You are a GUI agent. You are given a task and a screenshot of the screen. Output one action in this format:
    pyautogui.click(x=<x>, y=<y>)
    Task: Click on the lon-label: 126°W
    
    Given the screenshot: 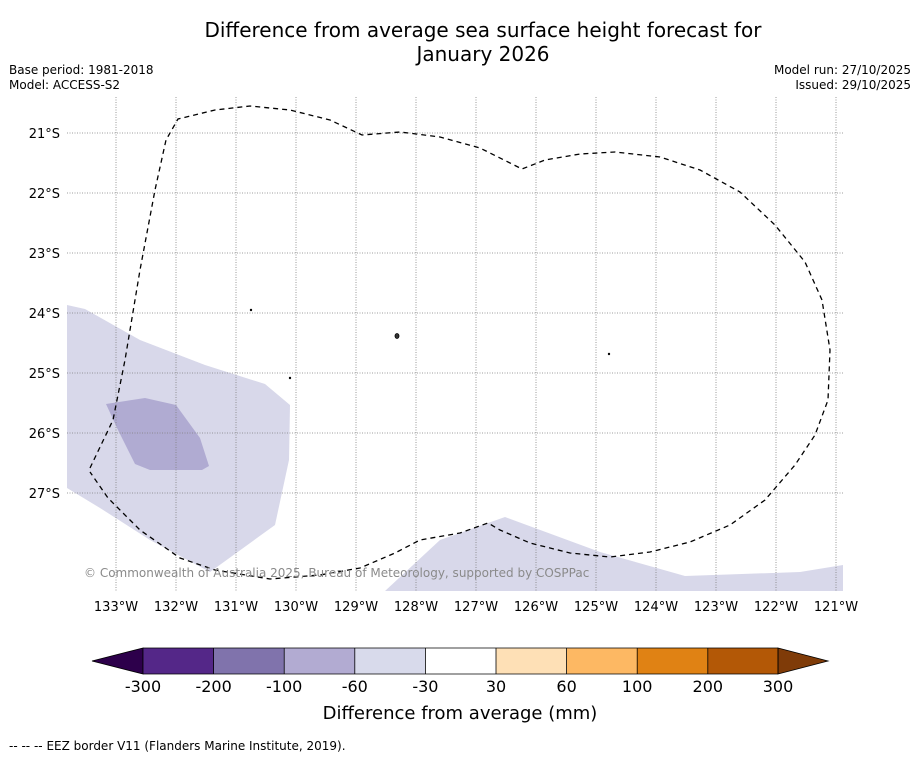 What is the action you would take?
    pyautogui.click(x=536, y=607)
    